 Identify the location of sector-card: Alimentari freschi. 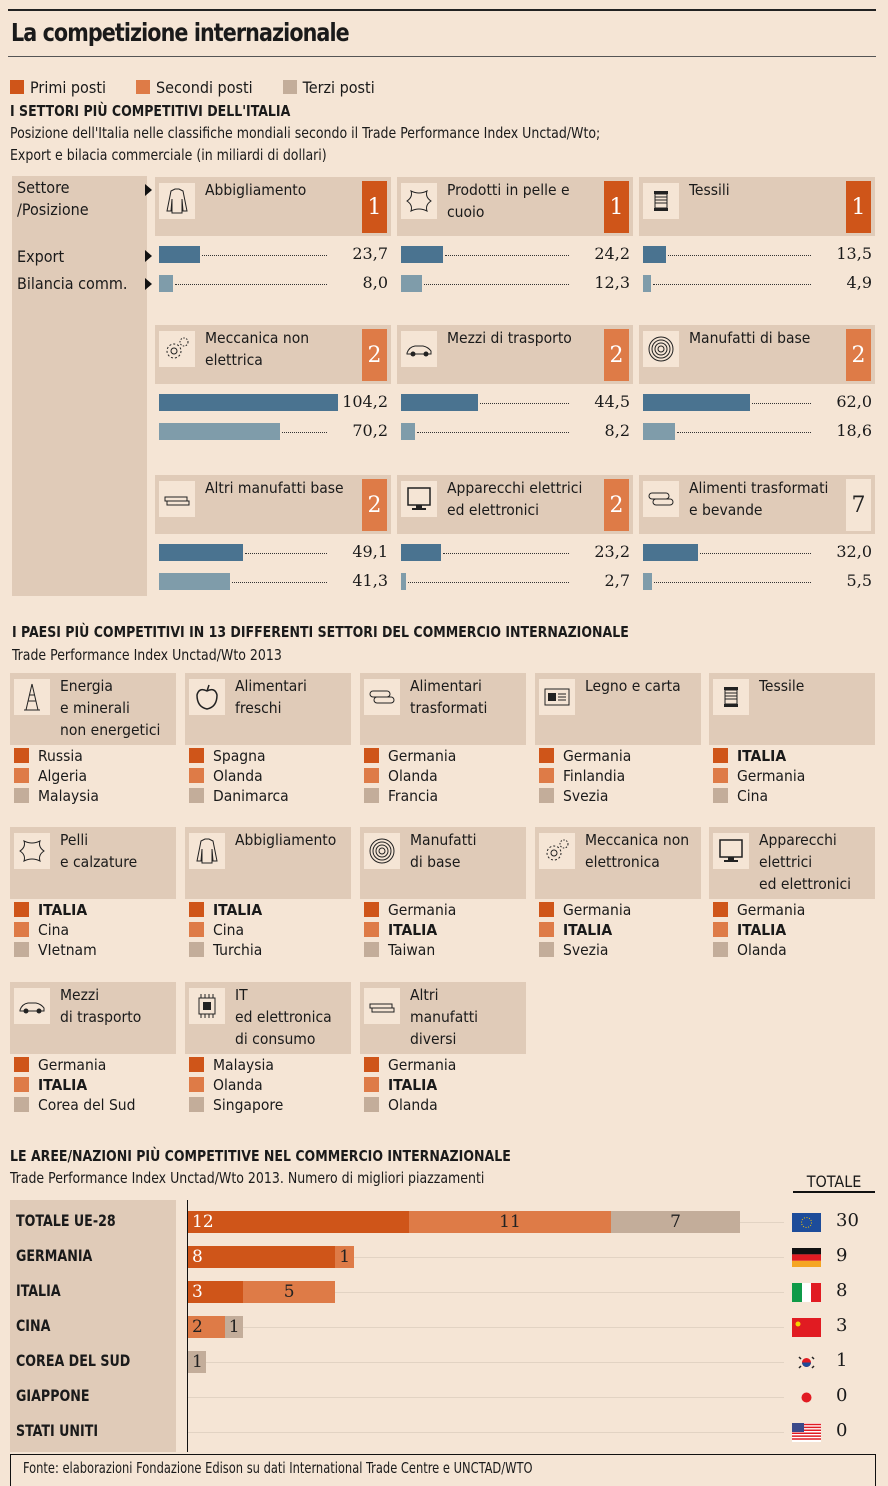
(268, 709).